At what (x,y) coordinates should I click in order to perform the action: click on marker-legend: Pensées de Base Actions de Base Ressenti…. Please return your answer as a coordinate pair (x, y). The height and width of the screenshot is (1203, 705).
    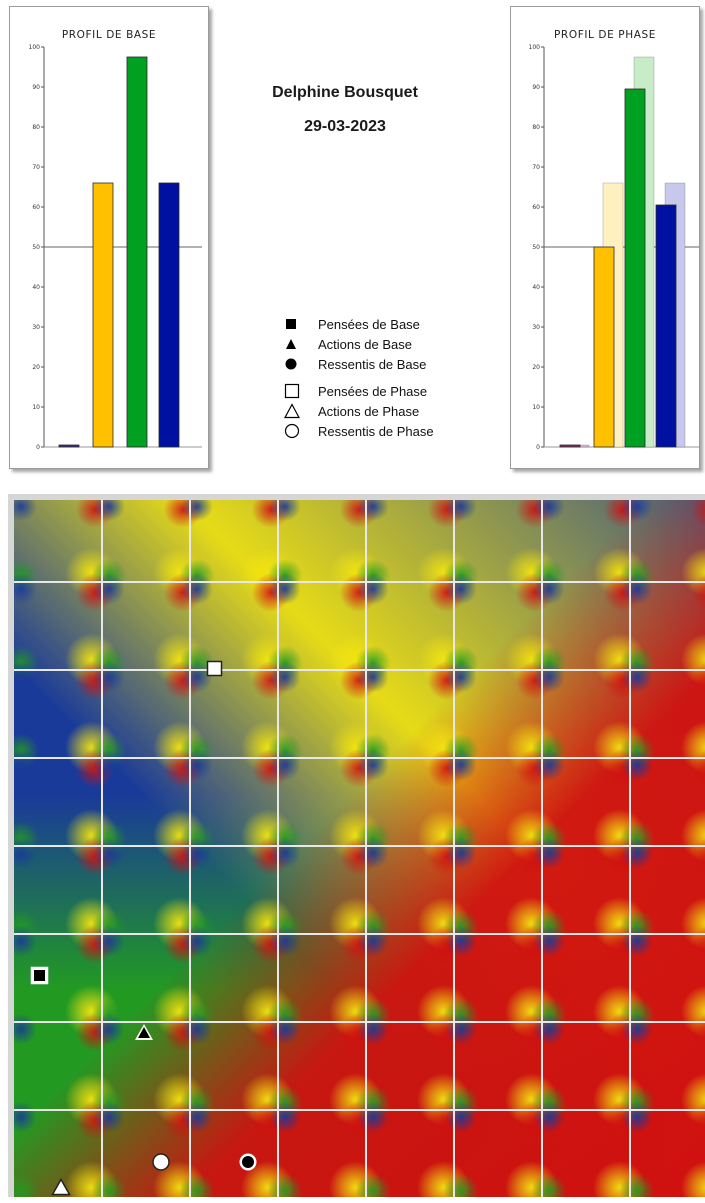
    Looking at the image, I should click on (359, 377).